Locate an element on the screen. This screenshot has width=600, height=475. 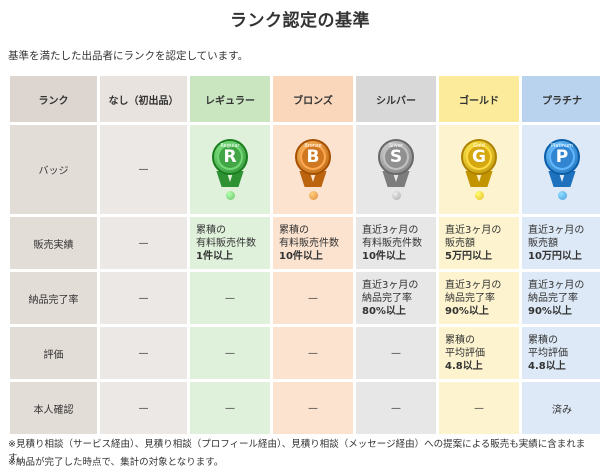
rating-gold: 累積の 平均評価 4.8以上 is located at coordinates (479, 353).